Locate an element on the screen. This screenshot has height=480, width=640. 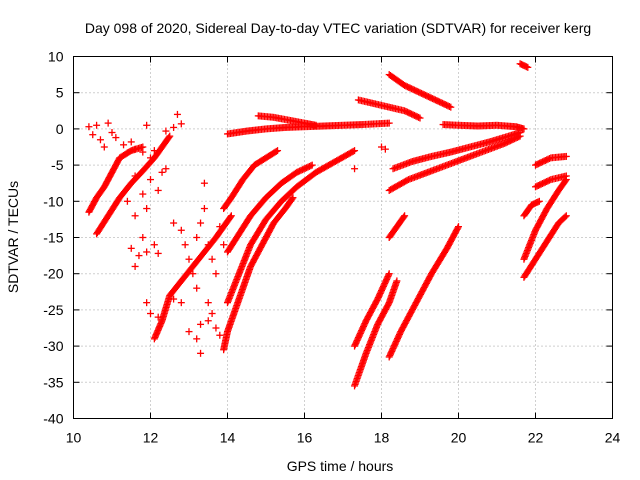
y-axis-label: SDTVAR / TECUs is located at coordinates (13, 237).